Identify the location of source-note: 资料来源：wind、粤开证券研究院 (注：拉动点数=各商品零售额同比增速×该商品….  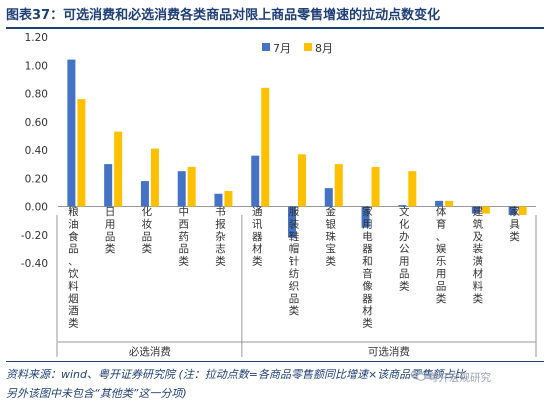
(278, 384).